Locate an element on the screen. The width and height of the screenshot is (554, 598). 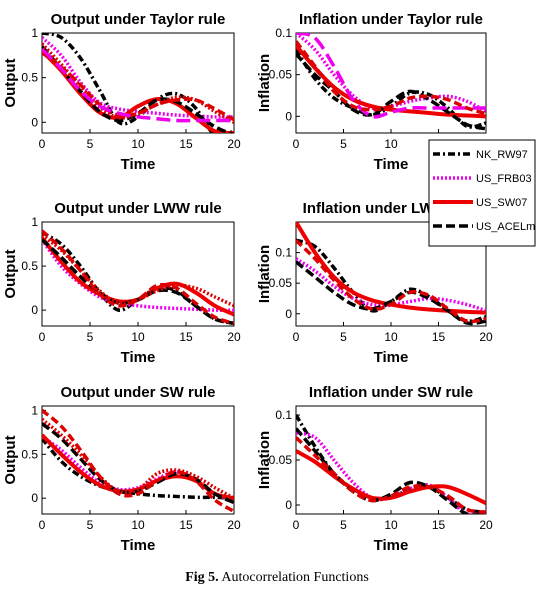
caption-text: Autocorrelation Functions is located at coordinates (295, 577).